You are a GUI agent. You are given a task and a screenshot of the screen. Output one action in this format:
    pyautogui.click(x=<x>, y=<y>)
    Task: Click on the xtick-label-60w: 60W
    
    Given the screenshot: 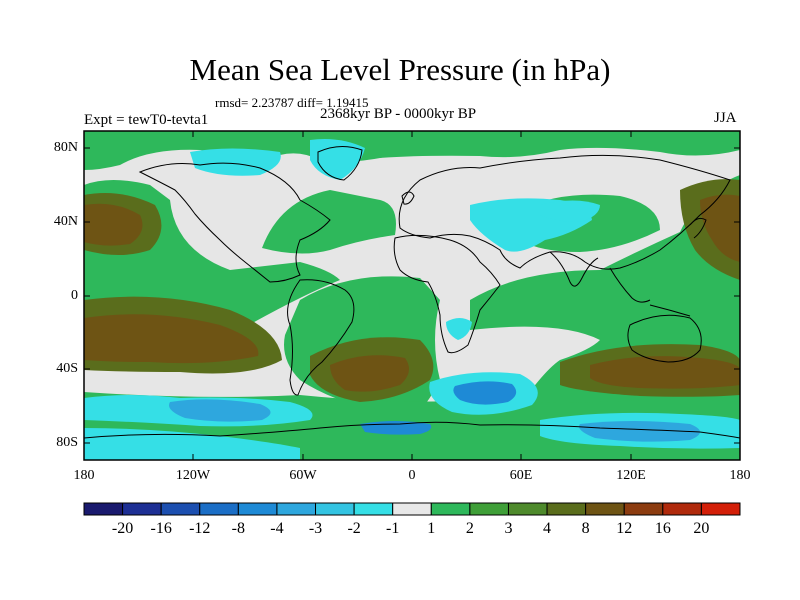 What is the action you would take?
    pyautogui.click(x=303, y=475)
    